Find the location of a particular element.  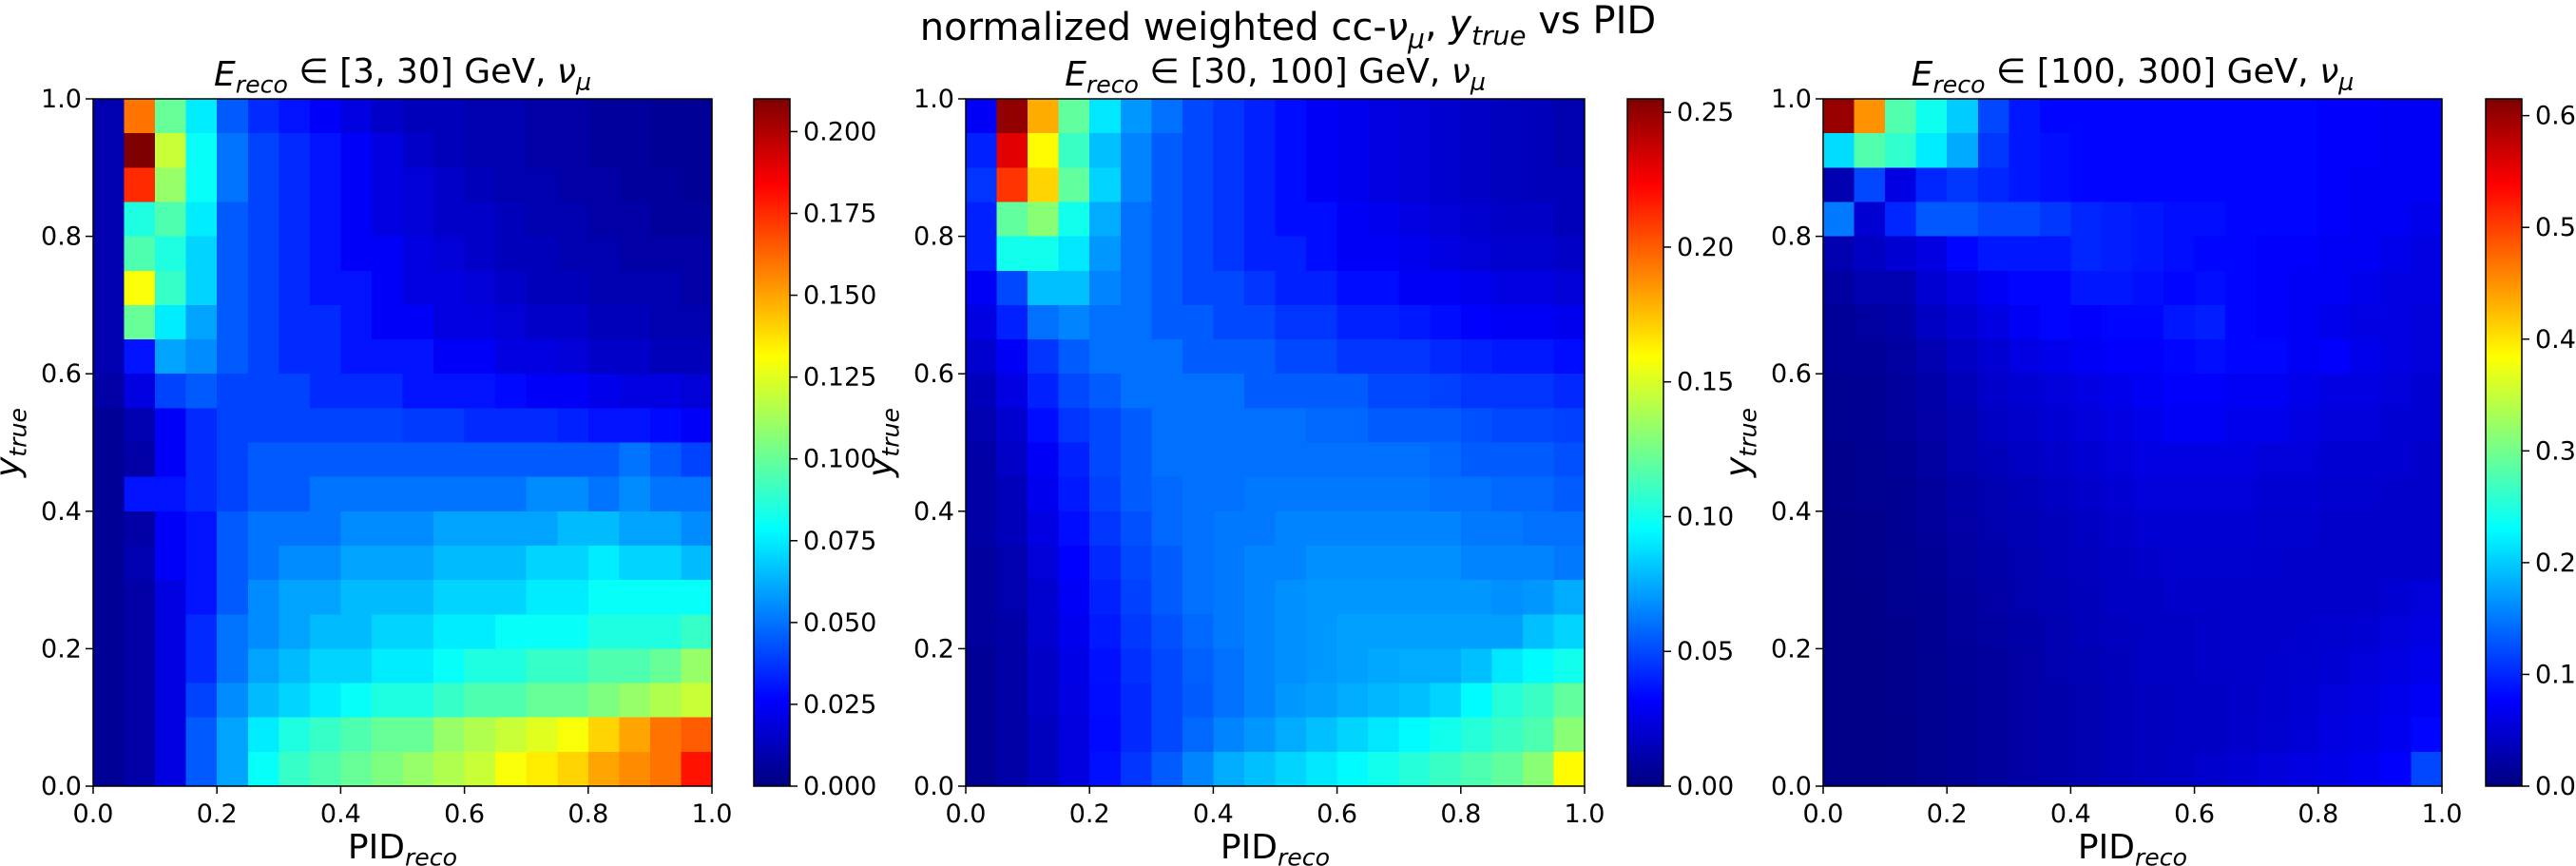

colorbar-tick-label: 0.6 is located at coordinates (2555, 117).